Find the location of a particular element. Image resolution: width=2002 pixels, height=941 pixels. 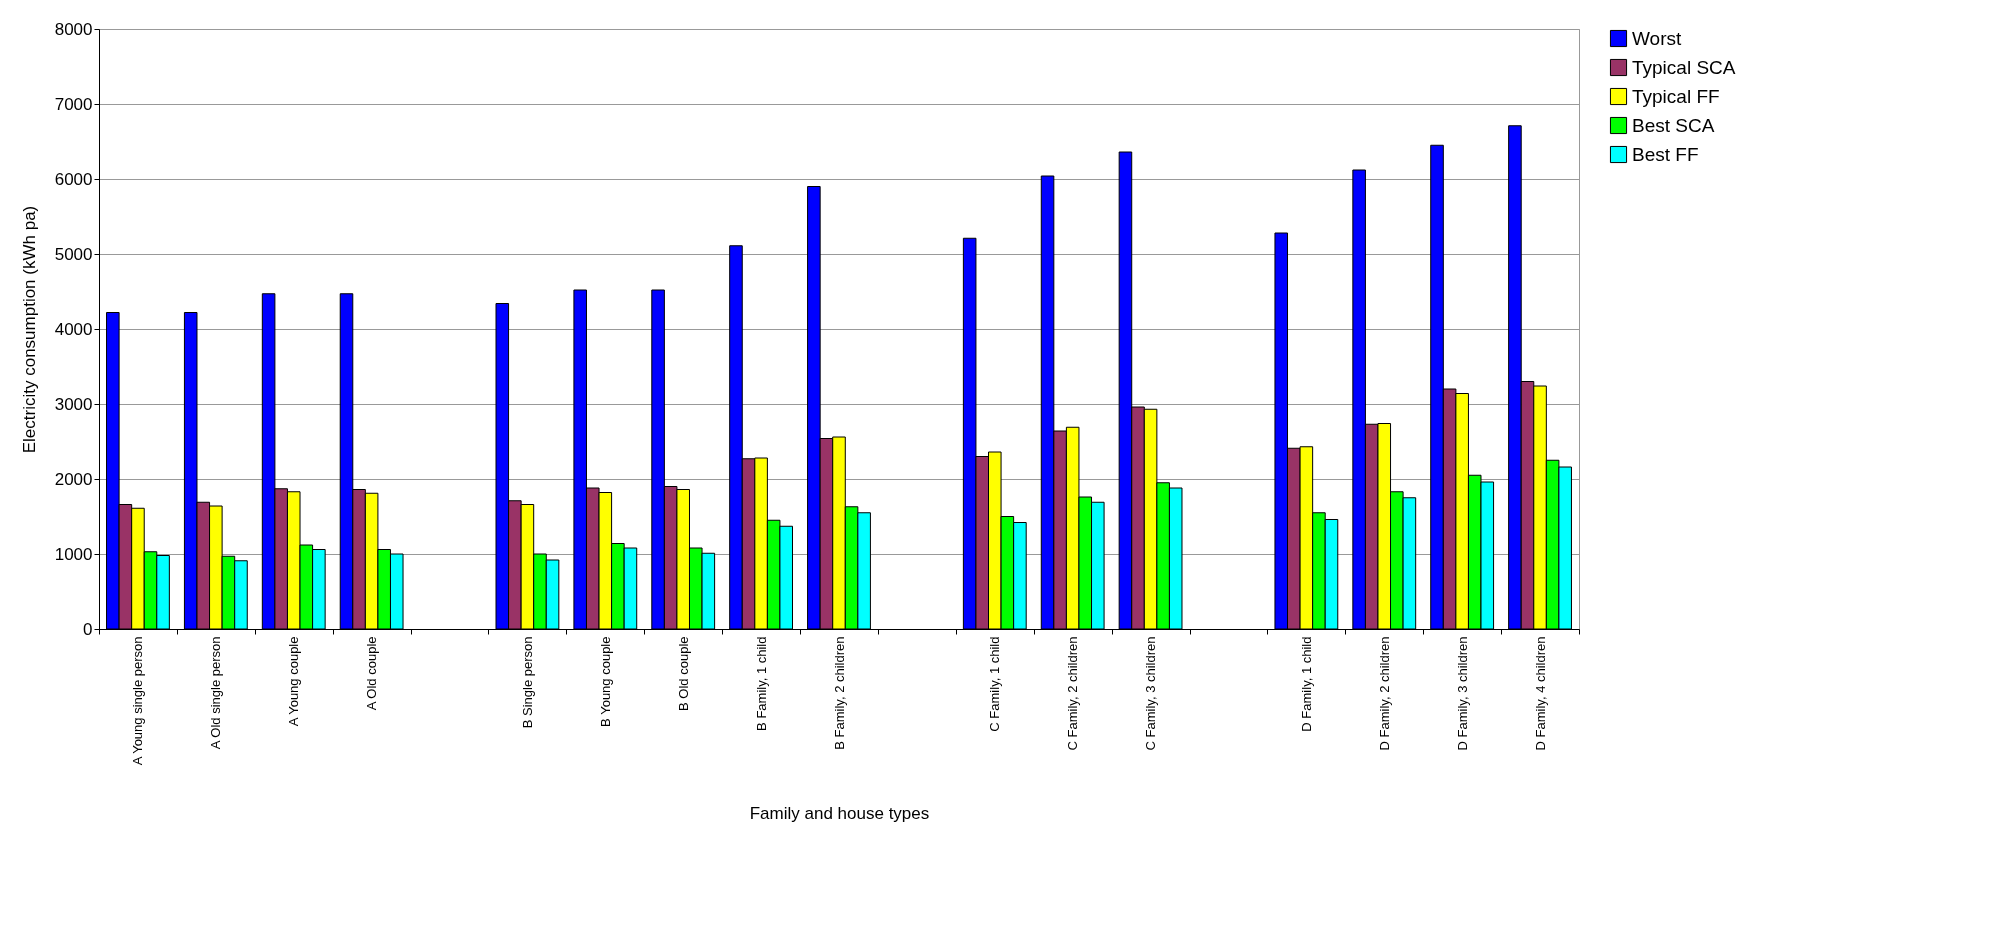

x-tick-label: A Young single person is located at coordinates (138, 701).